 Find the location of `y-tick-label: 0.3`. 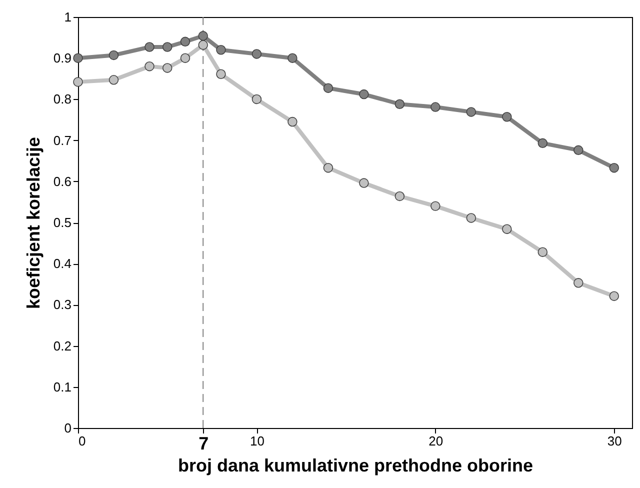

y-tick-label: 0.3 is located at coordinates (62, 304).